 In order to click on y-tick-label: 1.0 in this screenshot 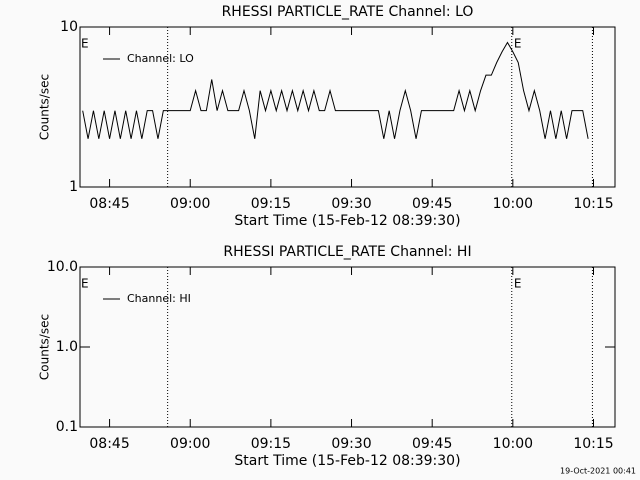, I will do `click(67, 347)`.